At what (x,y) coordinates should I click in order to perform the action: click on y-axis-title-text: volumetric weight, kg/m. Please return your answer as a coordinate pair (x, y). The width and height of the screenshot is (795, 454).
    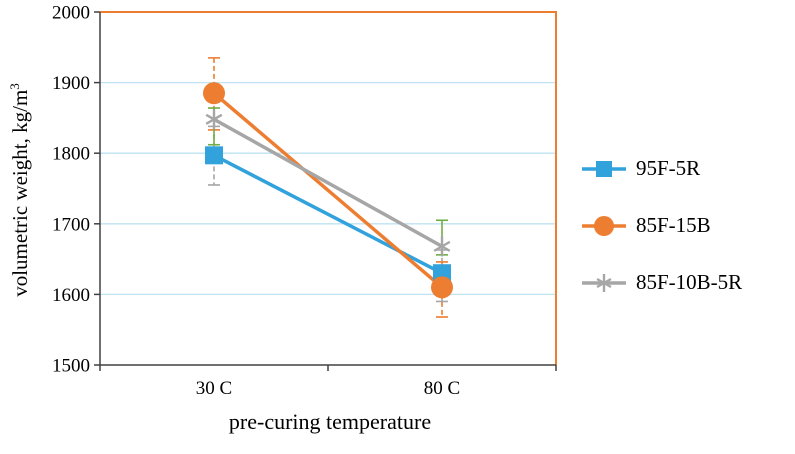
    Looking at the image, I should click on (20, 193).